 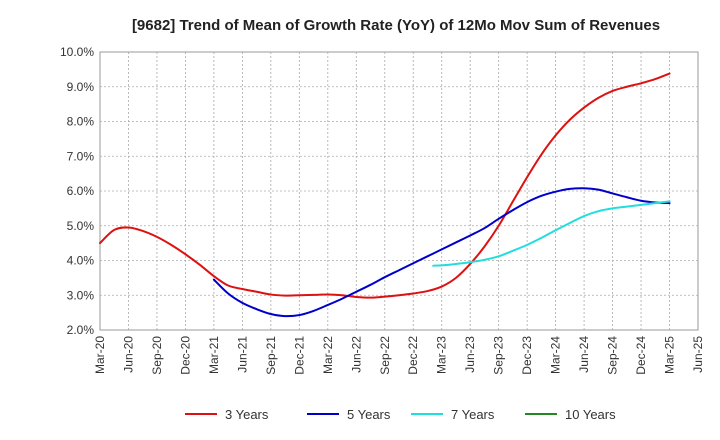 What do you see at coordinates (556, 355) in the screenshot?
I see `x-tick-label: Mar-24` at bounding box center [556, 355].